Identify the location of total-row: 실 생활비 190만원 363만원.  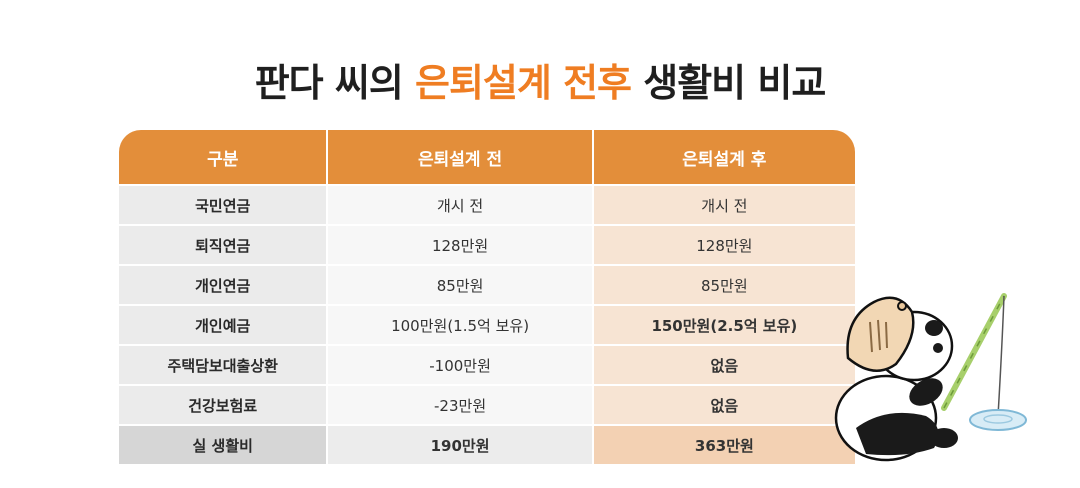
(487, 444).